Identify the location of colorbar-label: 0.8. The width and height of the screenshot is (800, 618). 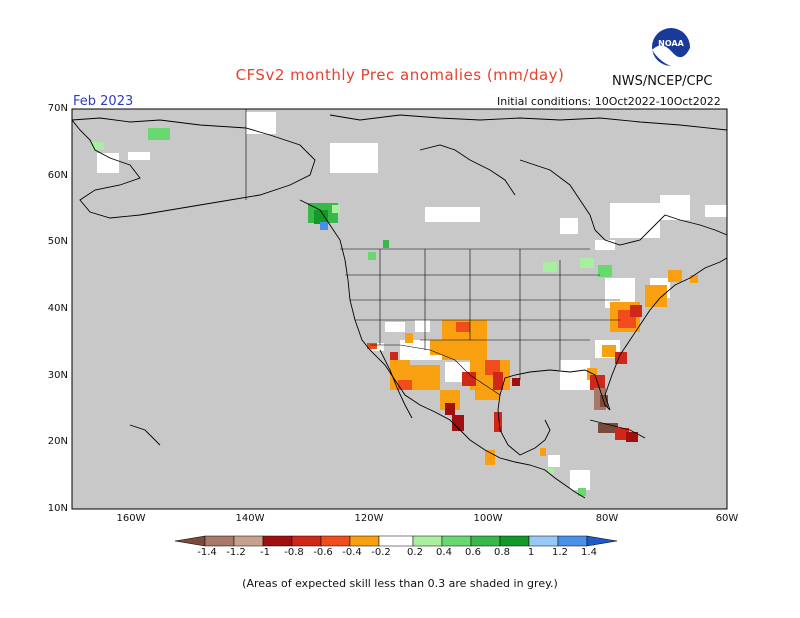
(502, 552).